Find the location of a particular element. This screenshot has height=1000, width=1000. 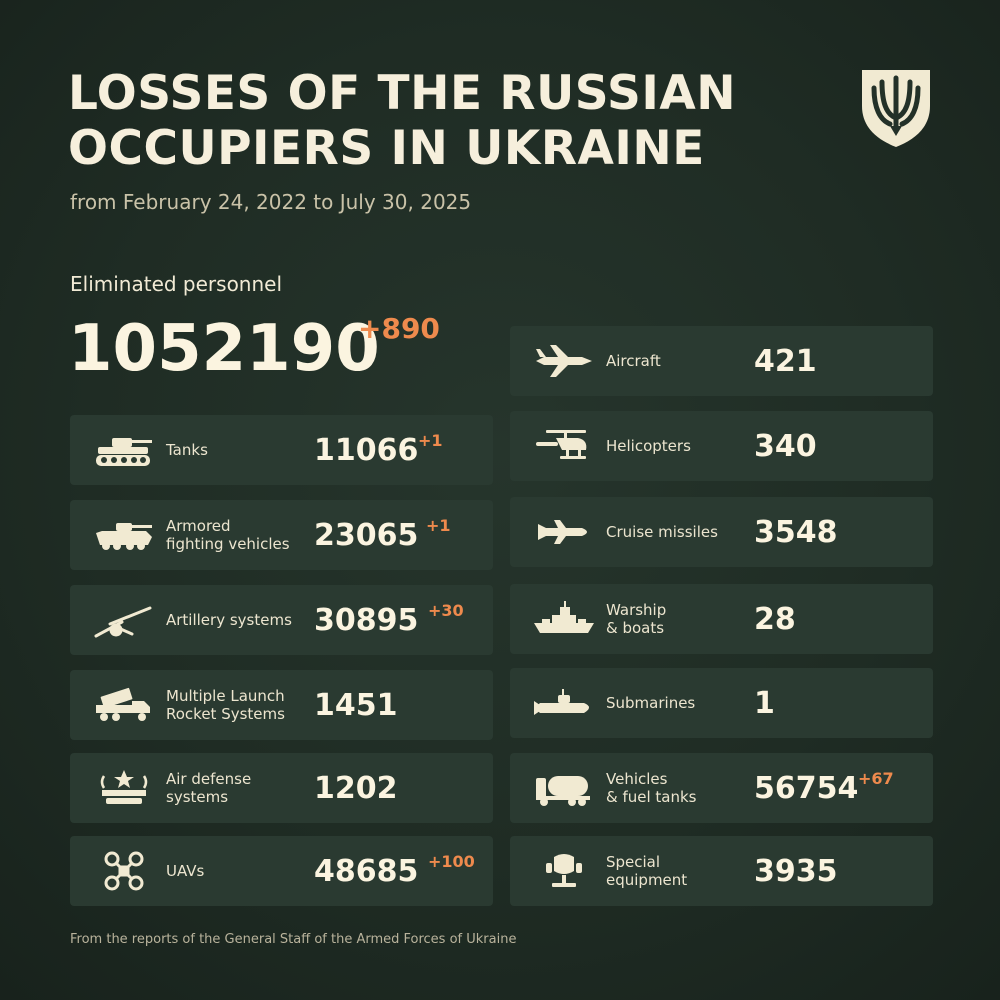

aircraft-icon is located at coordinates (564, 361).